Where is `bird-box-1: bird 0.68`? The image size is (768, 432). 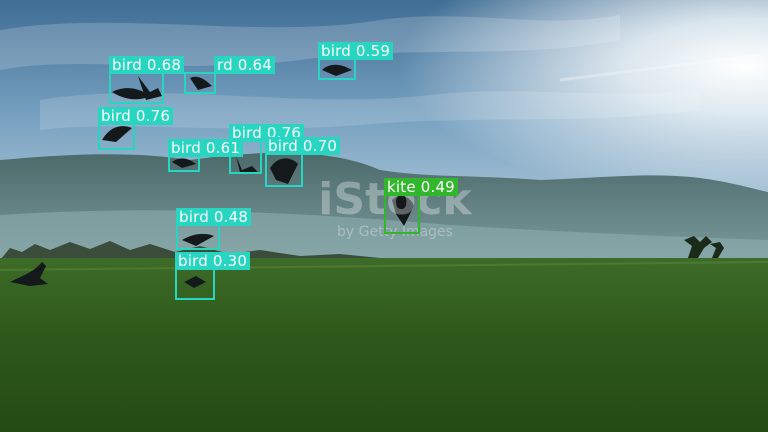
bird-box-1: bird 0.68 is located at coordinates (147, 80).